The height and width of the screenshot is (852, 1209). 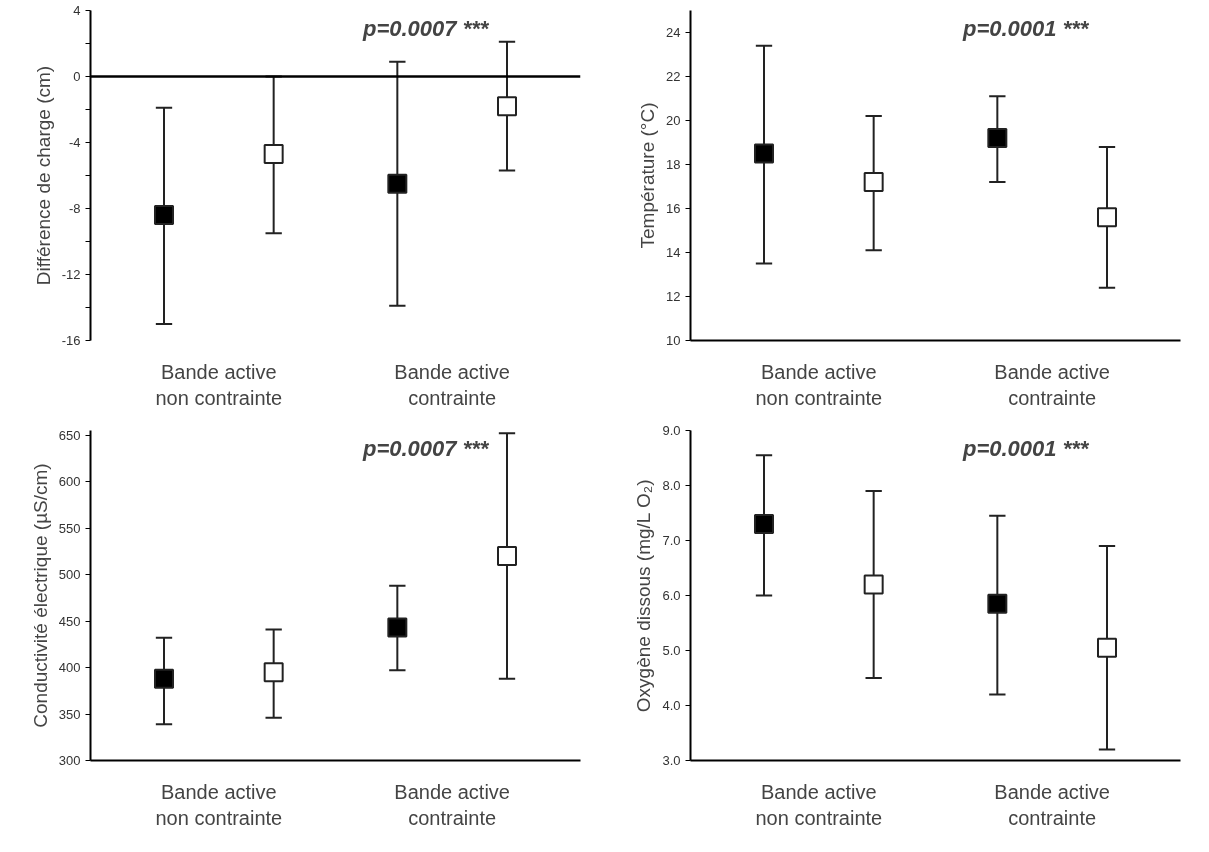 I want to click on y-tick-label: 5.0, so click(x=671, y=650).